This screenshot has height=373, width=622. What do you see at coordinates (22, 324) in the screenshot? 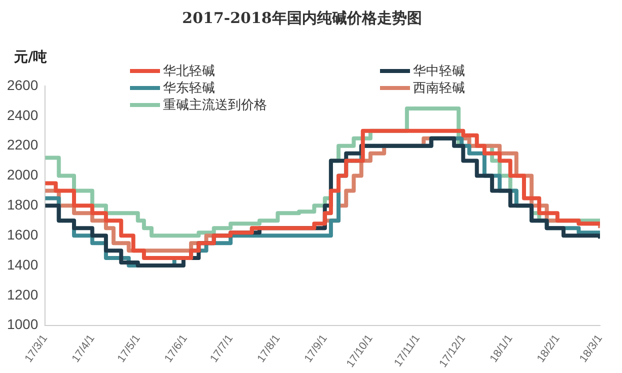
I see `y-tick-label: 1000` at bounding box center [22, 324].